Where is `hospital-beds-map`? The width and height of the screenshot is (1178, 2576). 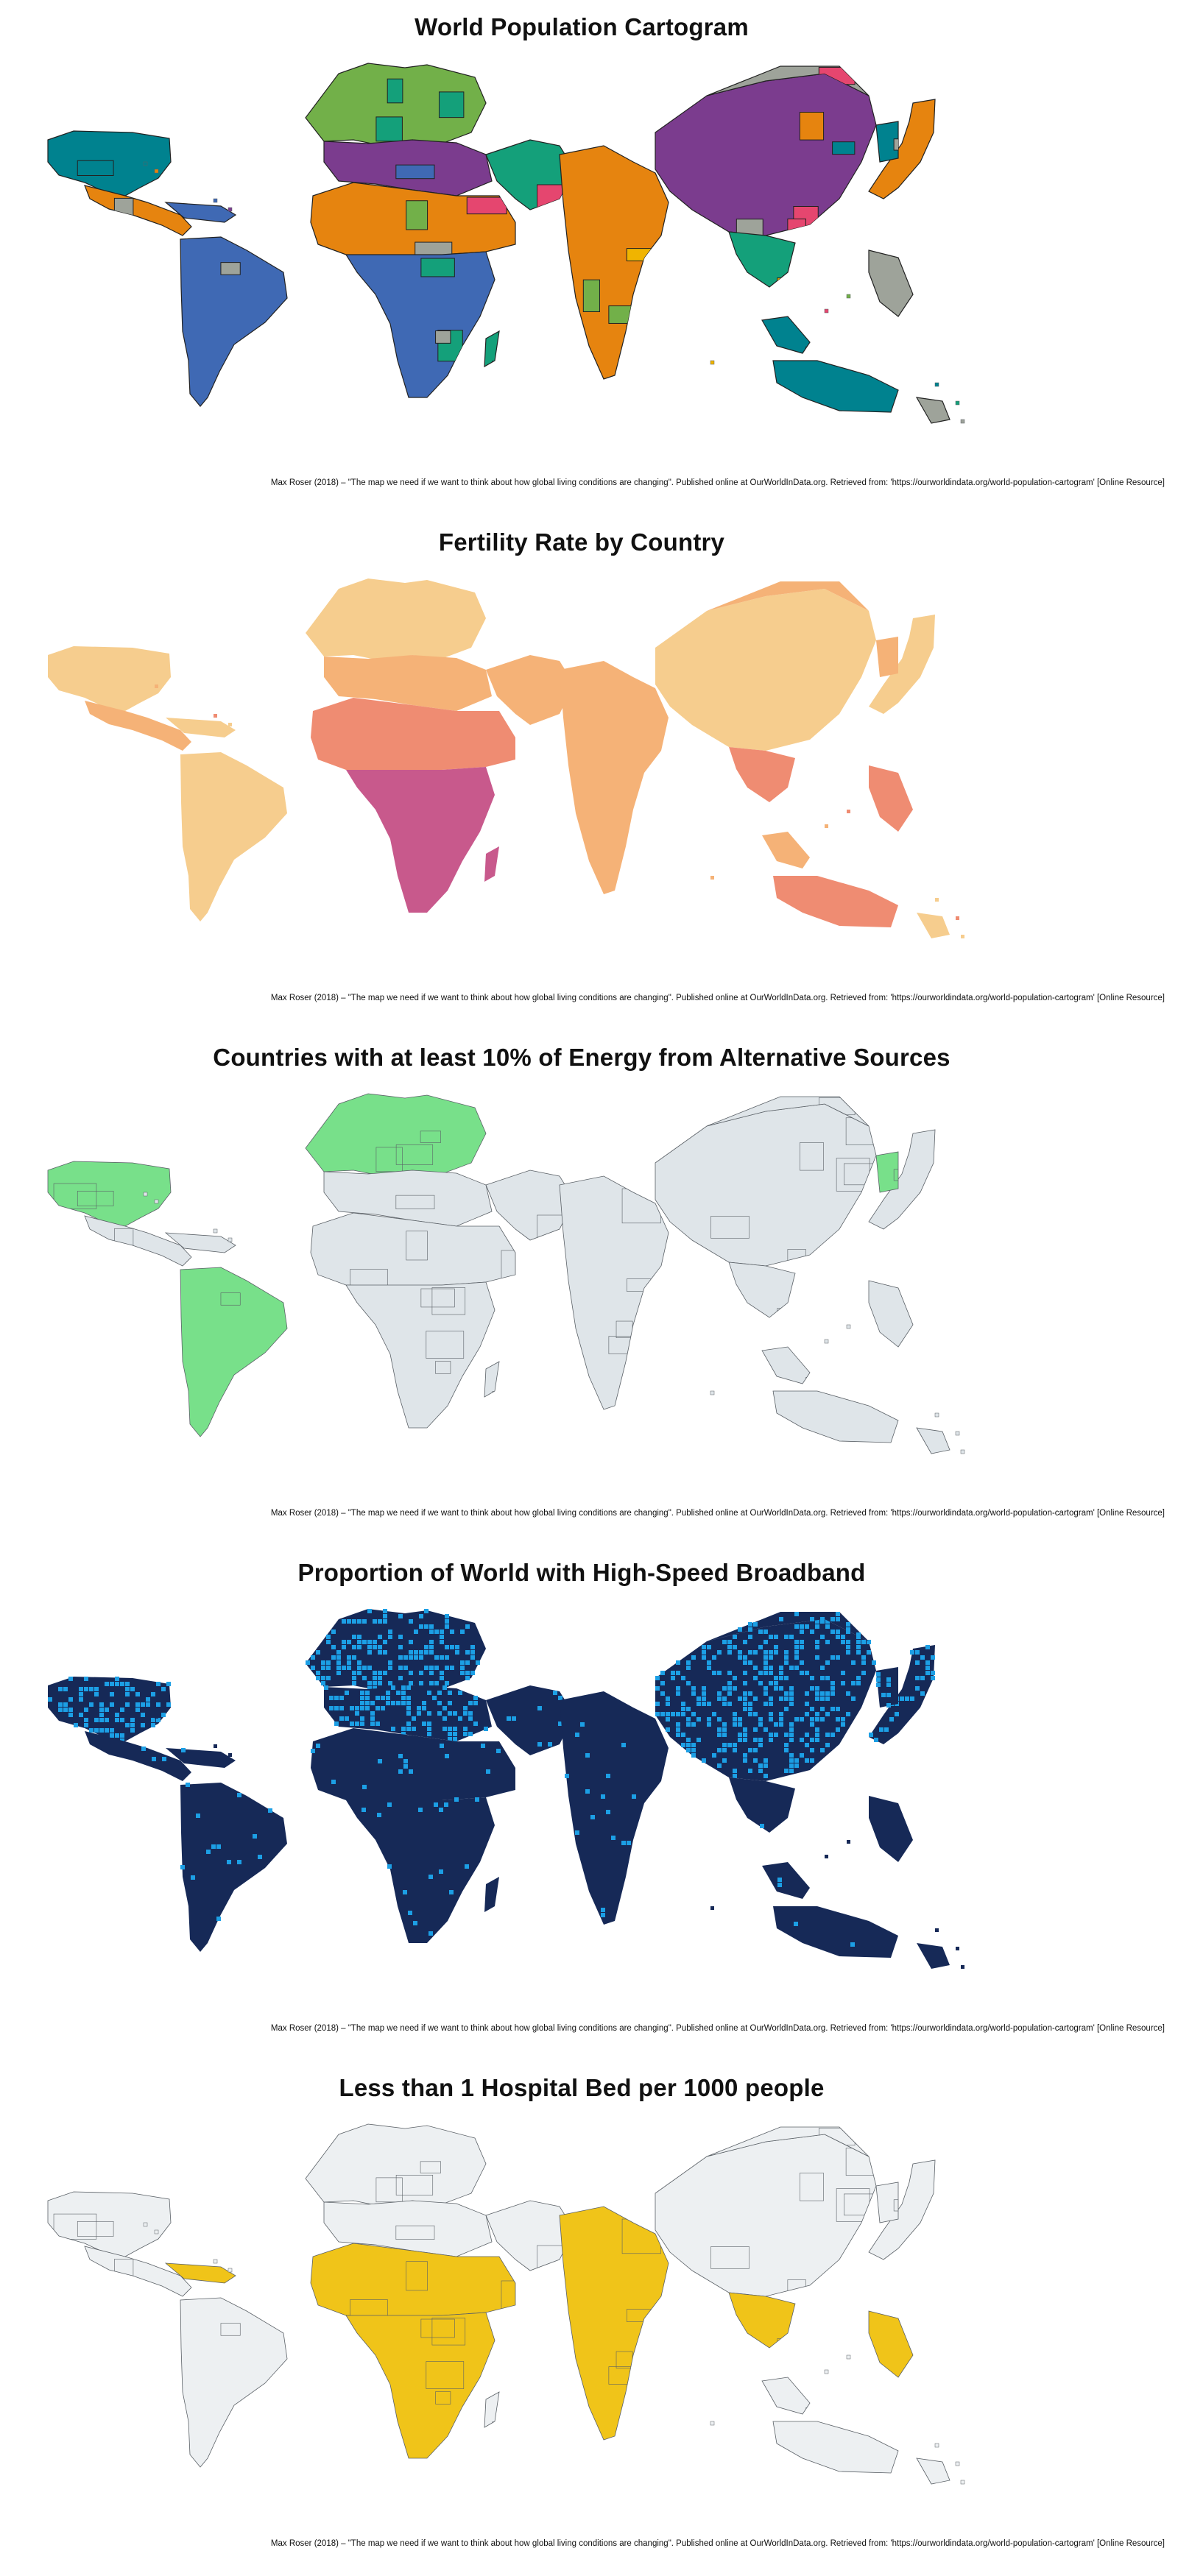 hospital-beds-map is located at coordinates (506, 2304).